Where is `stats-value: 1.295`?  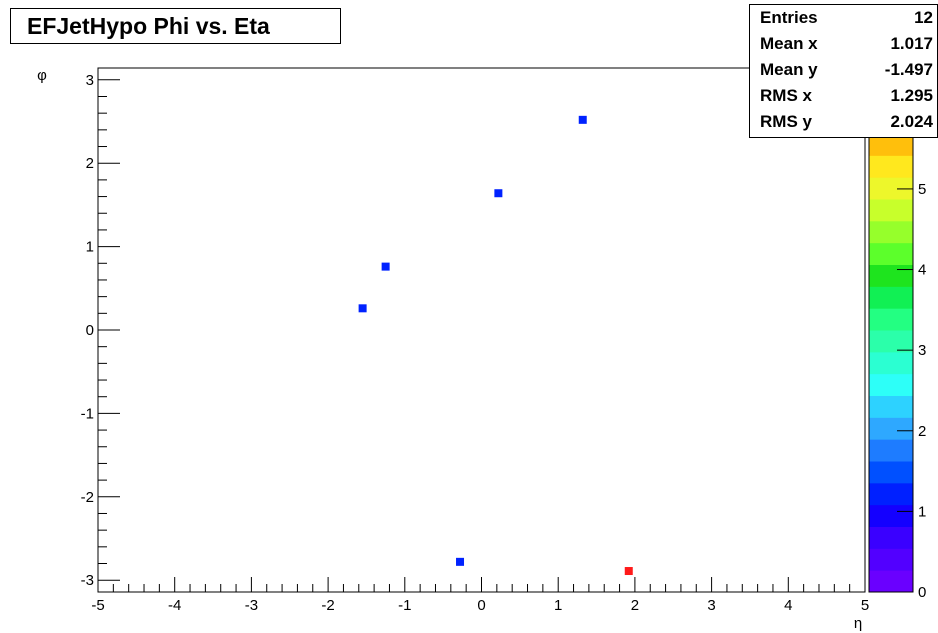
stats-value: 1.295 is located at coordinates (911, 95).